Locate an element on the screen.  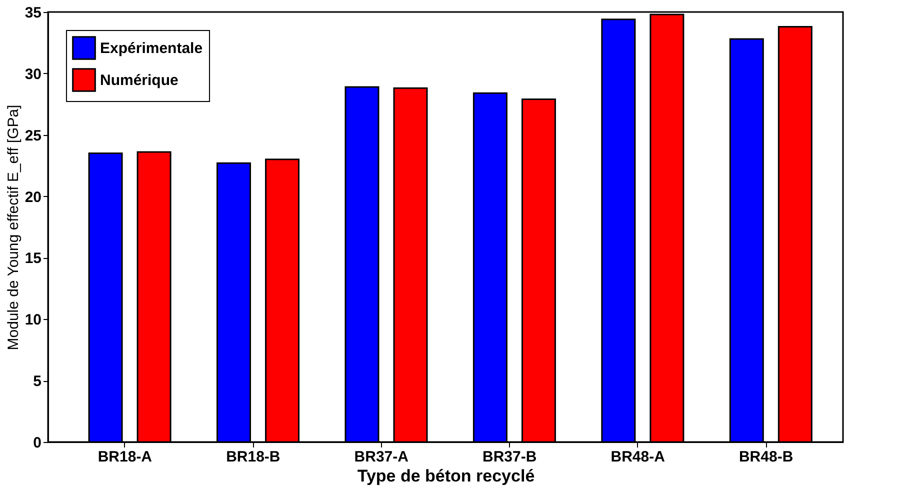
x-tick-label: BR48-A is located at coordinates (638, 457).